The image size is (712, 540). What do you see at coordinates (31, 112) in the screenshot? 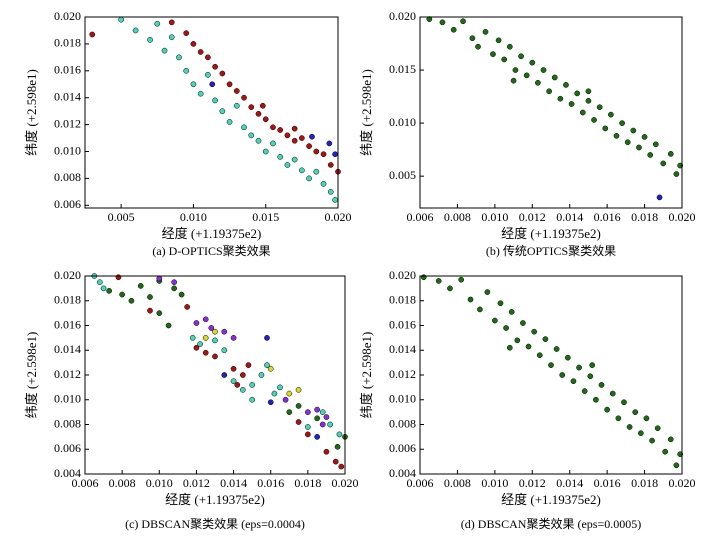
I see `y-axis-label: 纬度 (+2.598e1)` at bounding box center [31, 112].